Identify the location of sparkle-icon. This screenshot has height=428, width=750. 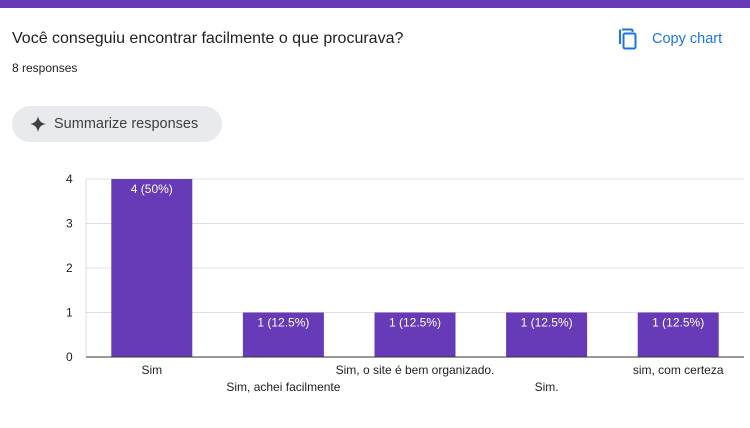
(29, 124).